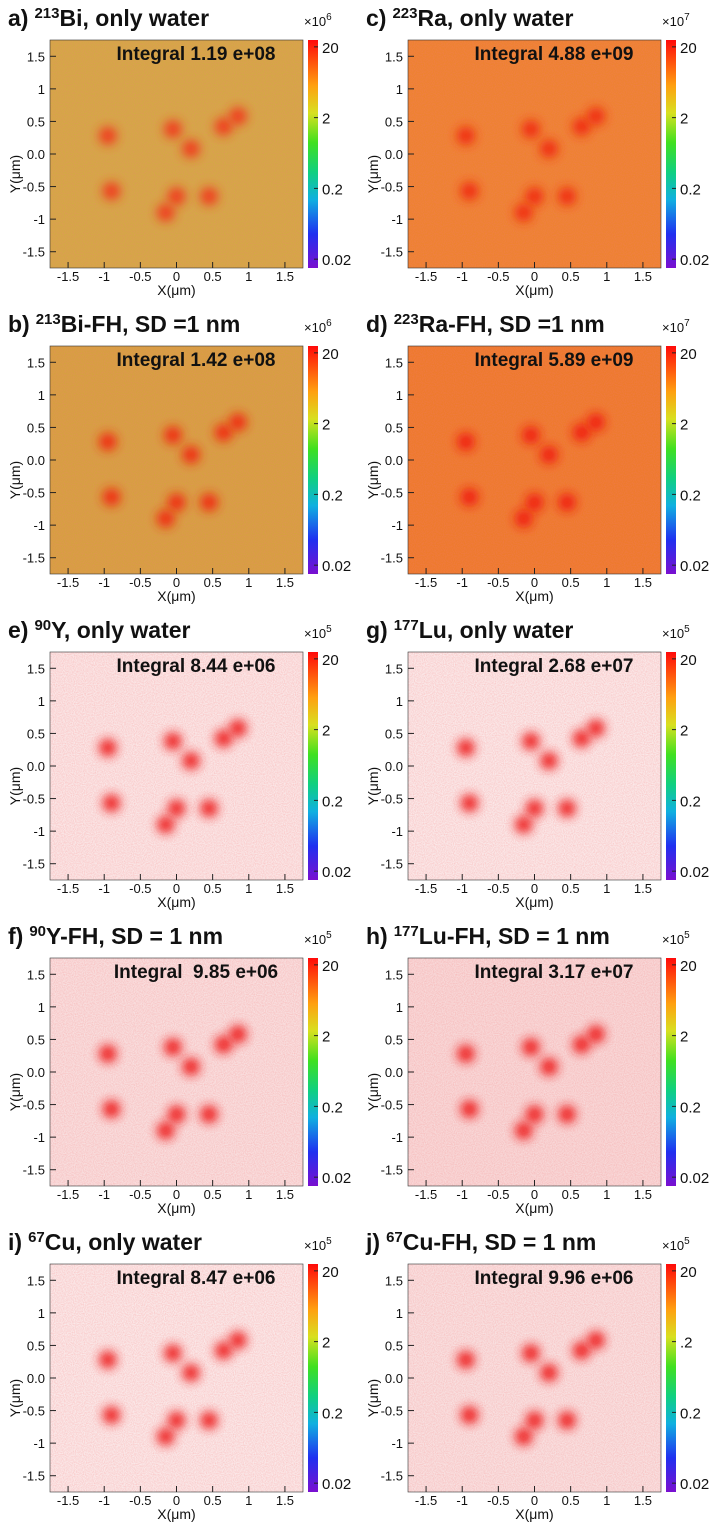  Describe the element at coordinates (196, 54) in the screenshot. I see `integral-annotation: Integral 1.19 e+08` at that location.